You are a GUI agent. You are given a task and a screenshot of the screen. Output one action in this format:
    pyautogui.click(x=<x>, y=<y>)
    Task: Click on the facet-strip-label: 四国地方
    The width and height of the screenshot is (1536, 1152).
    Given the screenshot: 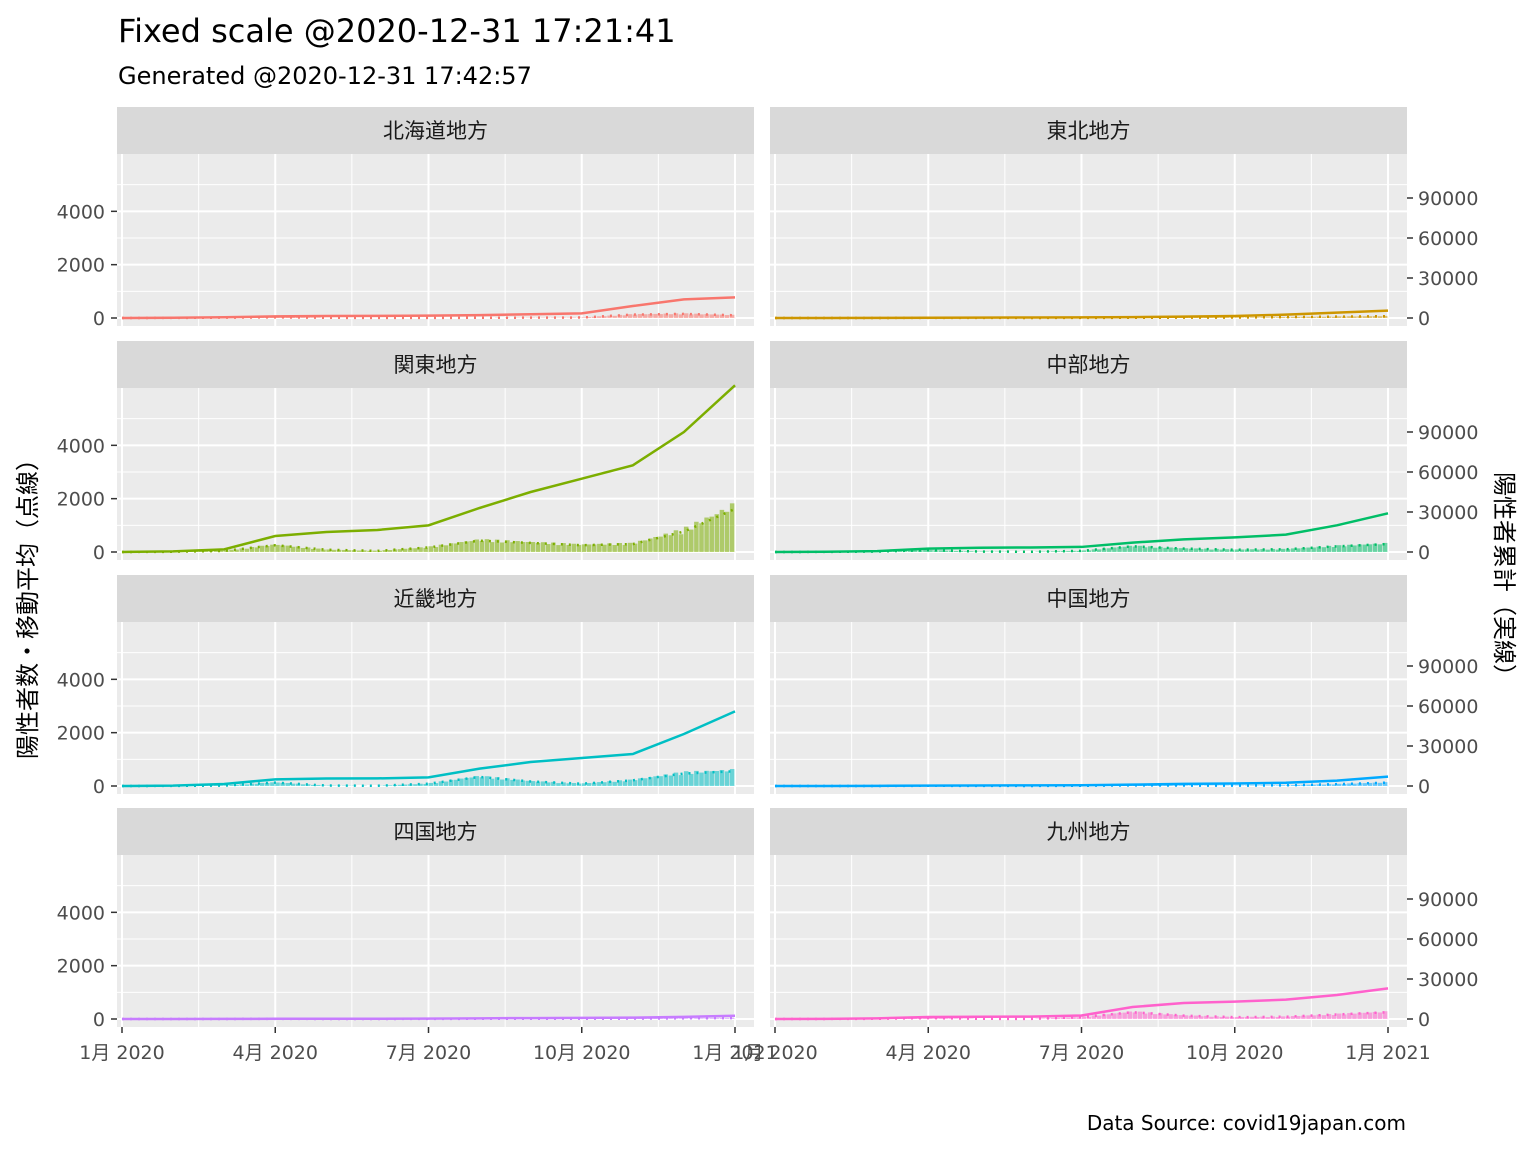 What is the action you would take?
    pyautogui.click(x=436, y=832)
    